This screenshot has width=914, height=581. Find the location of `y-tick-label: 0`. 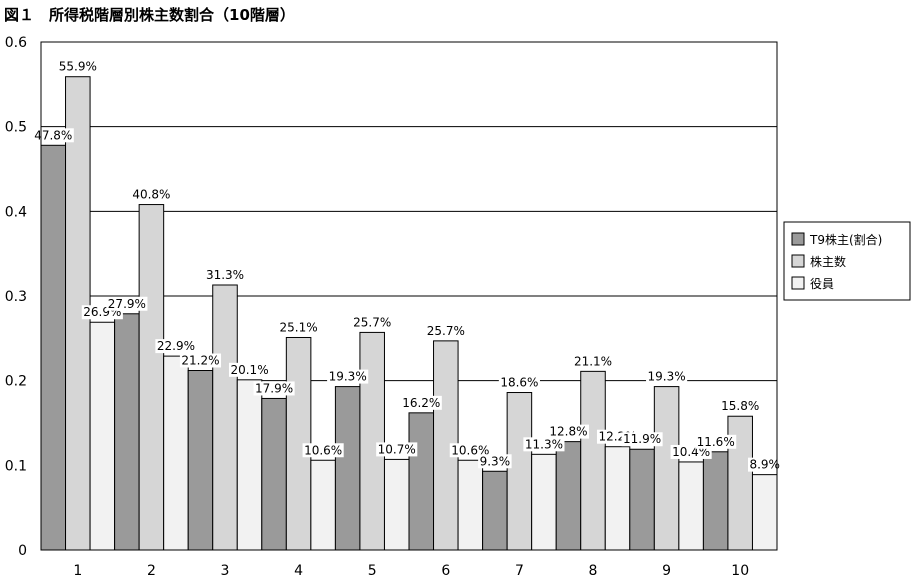

y-tick-label: 0 is located at coordinates (22, 551).